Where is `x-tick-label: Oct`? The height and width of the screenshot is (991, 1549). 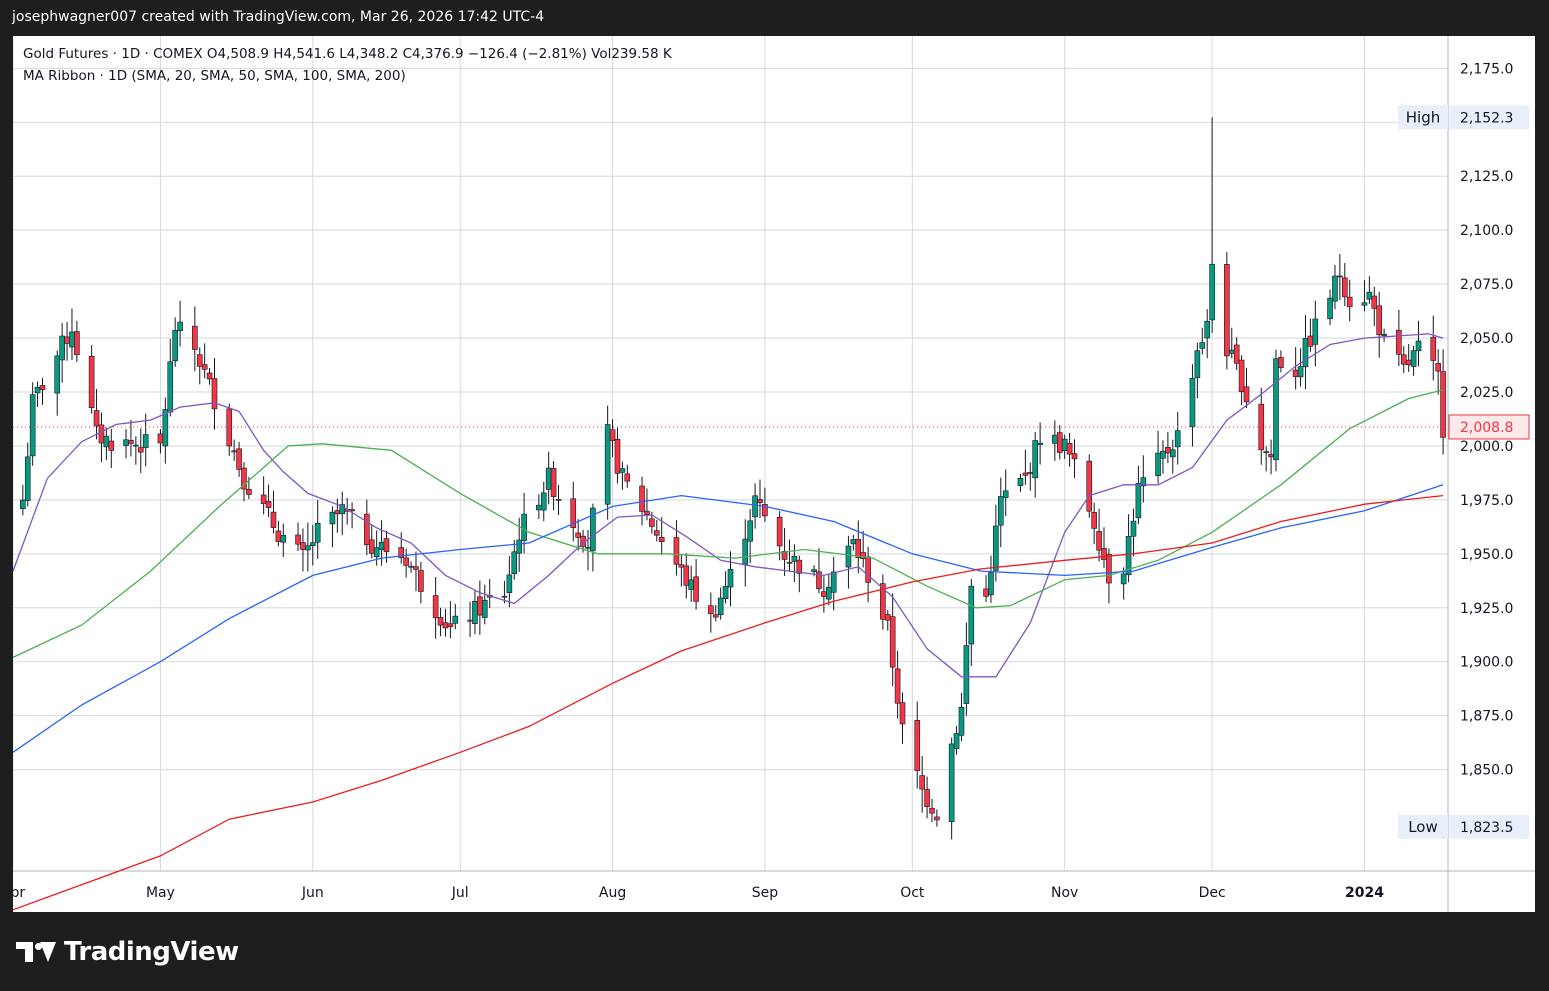 x-tick-label: Oct is located at coordinates (912, 893).